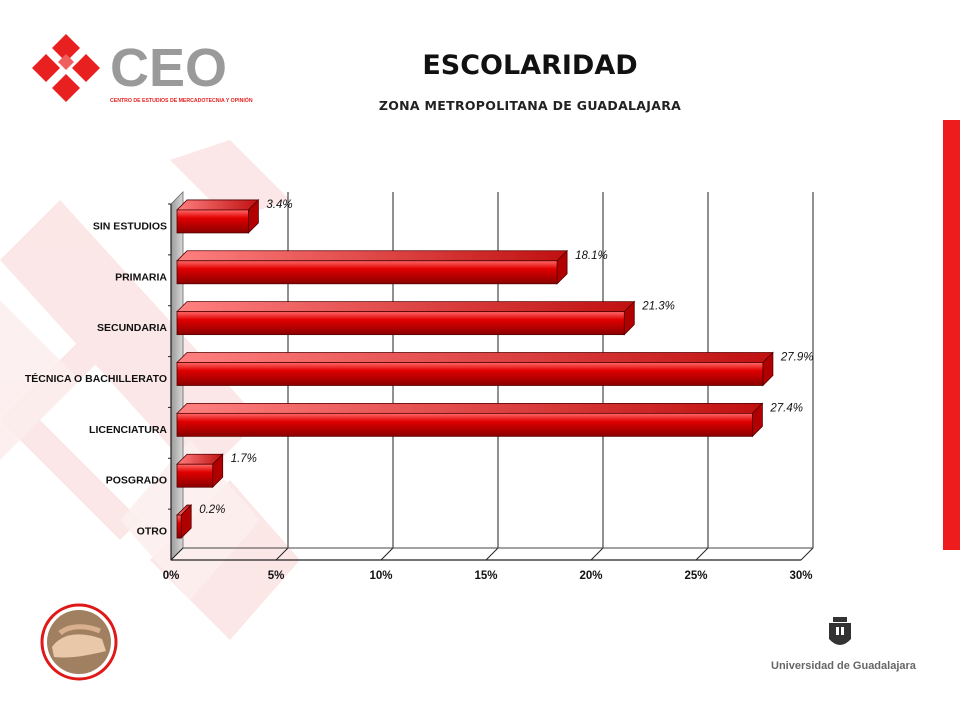 This screenshot has height=720, width=960. I want to click on data-label: 27.9%, so click(797, 358).